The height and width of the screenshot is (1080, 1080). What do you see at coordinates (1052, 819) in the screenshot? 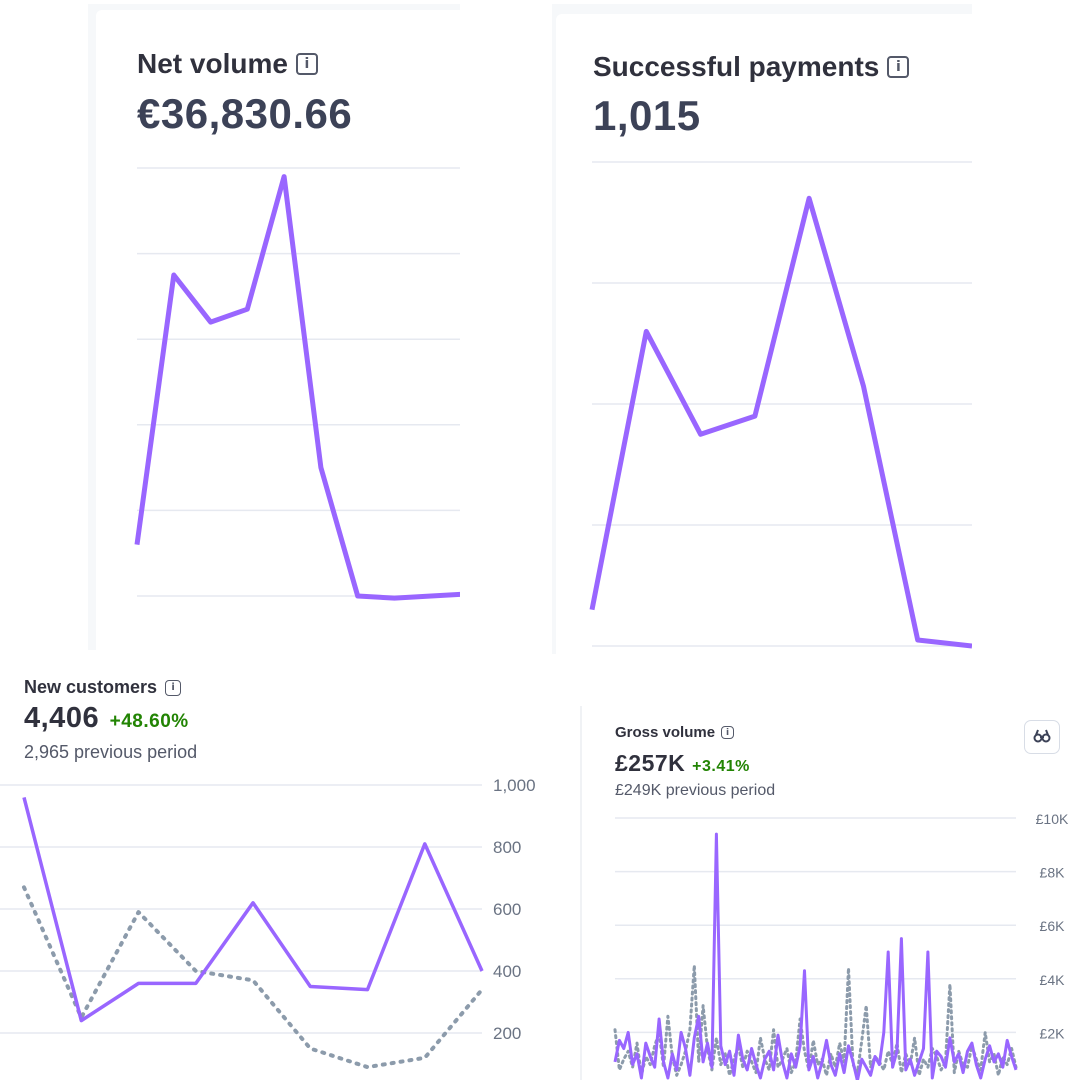
I see `y-tick-label: £10K` at bounding box center [1052, 819].